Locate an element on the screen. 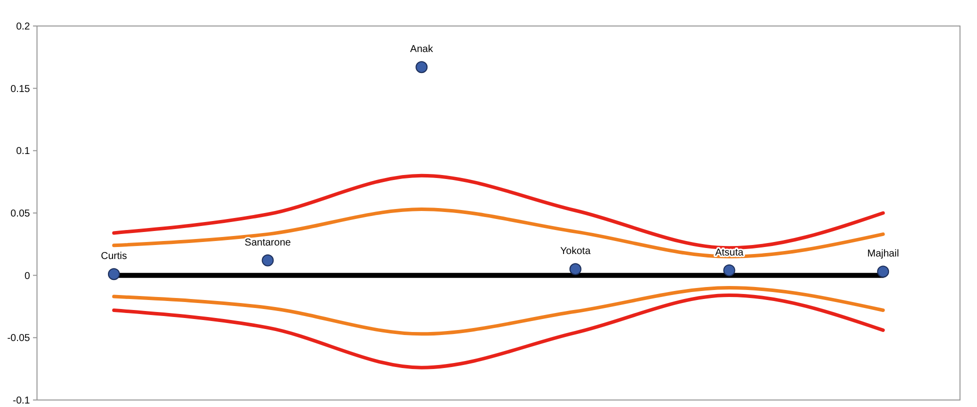  y-tick-label: 0.15 is located at coordinates (20, 89).